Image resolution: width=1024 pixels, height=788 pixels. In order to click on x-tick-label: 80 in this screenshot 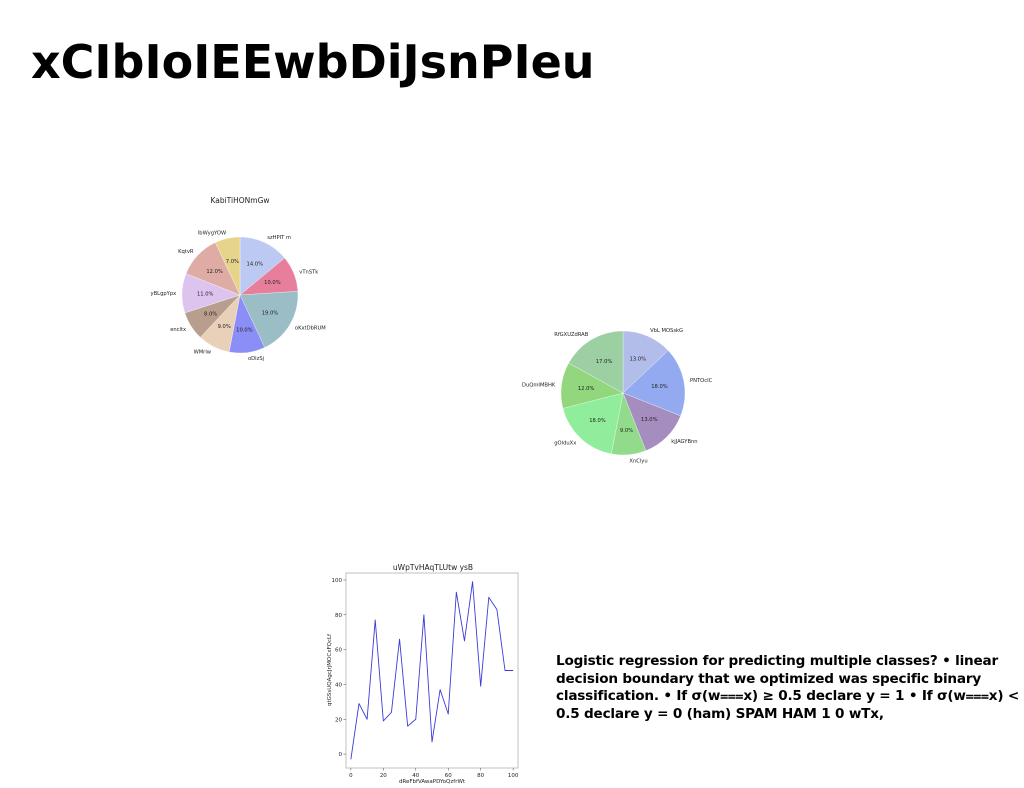, I will do `click(480, 776)`.